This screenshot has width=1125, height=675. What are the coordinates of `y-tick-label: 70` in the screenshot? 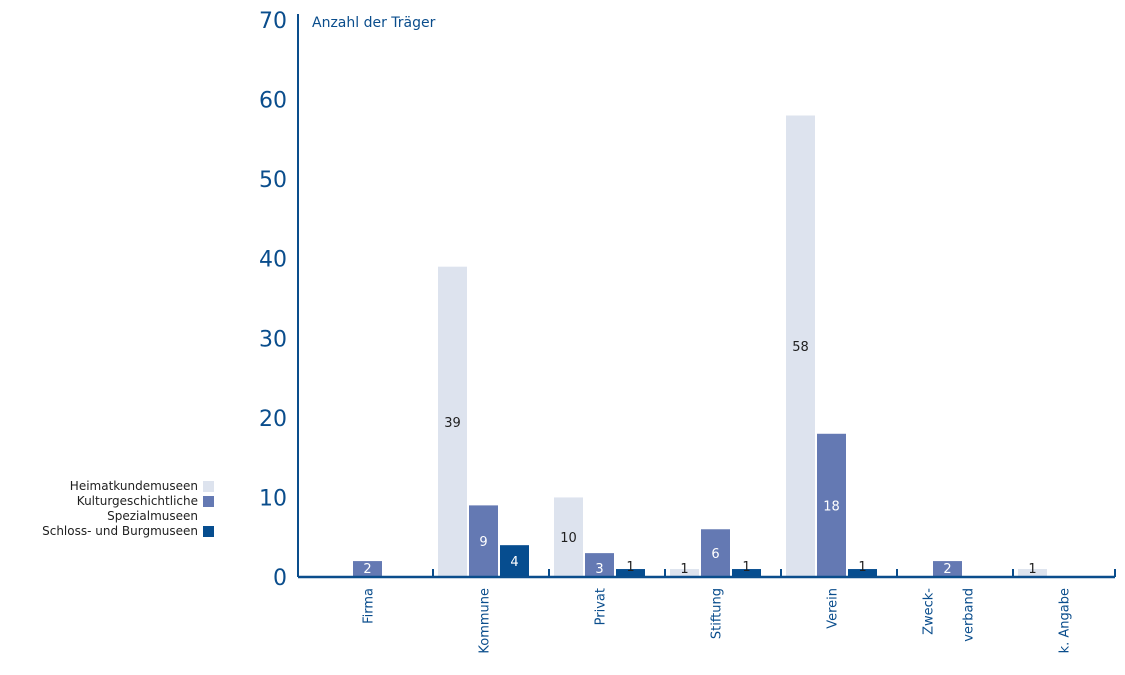 It's located at (273, 21).